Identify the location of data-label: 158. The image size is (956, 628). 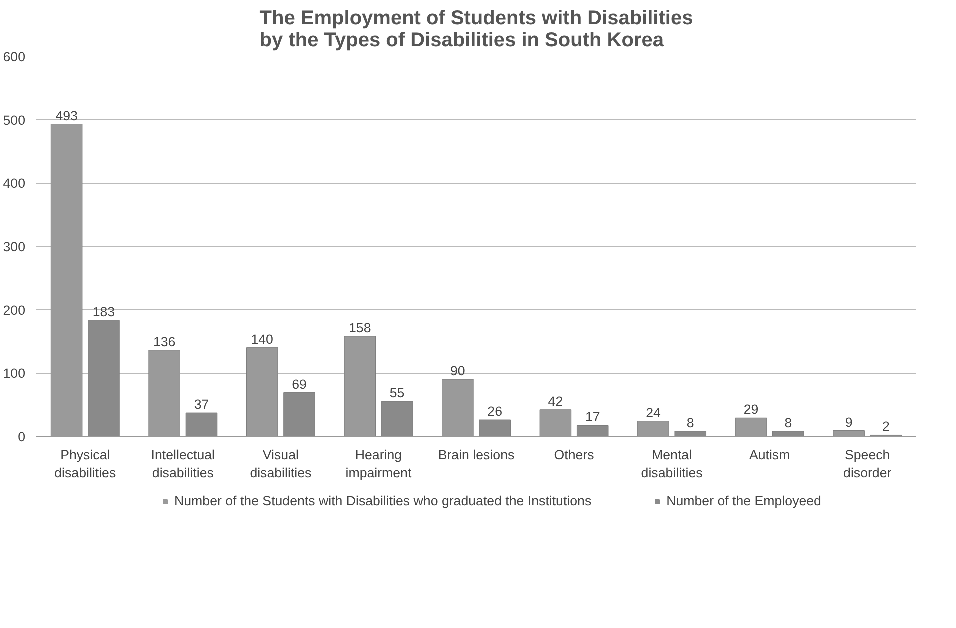
(360, 328).